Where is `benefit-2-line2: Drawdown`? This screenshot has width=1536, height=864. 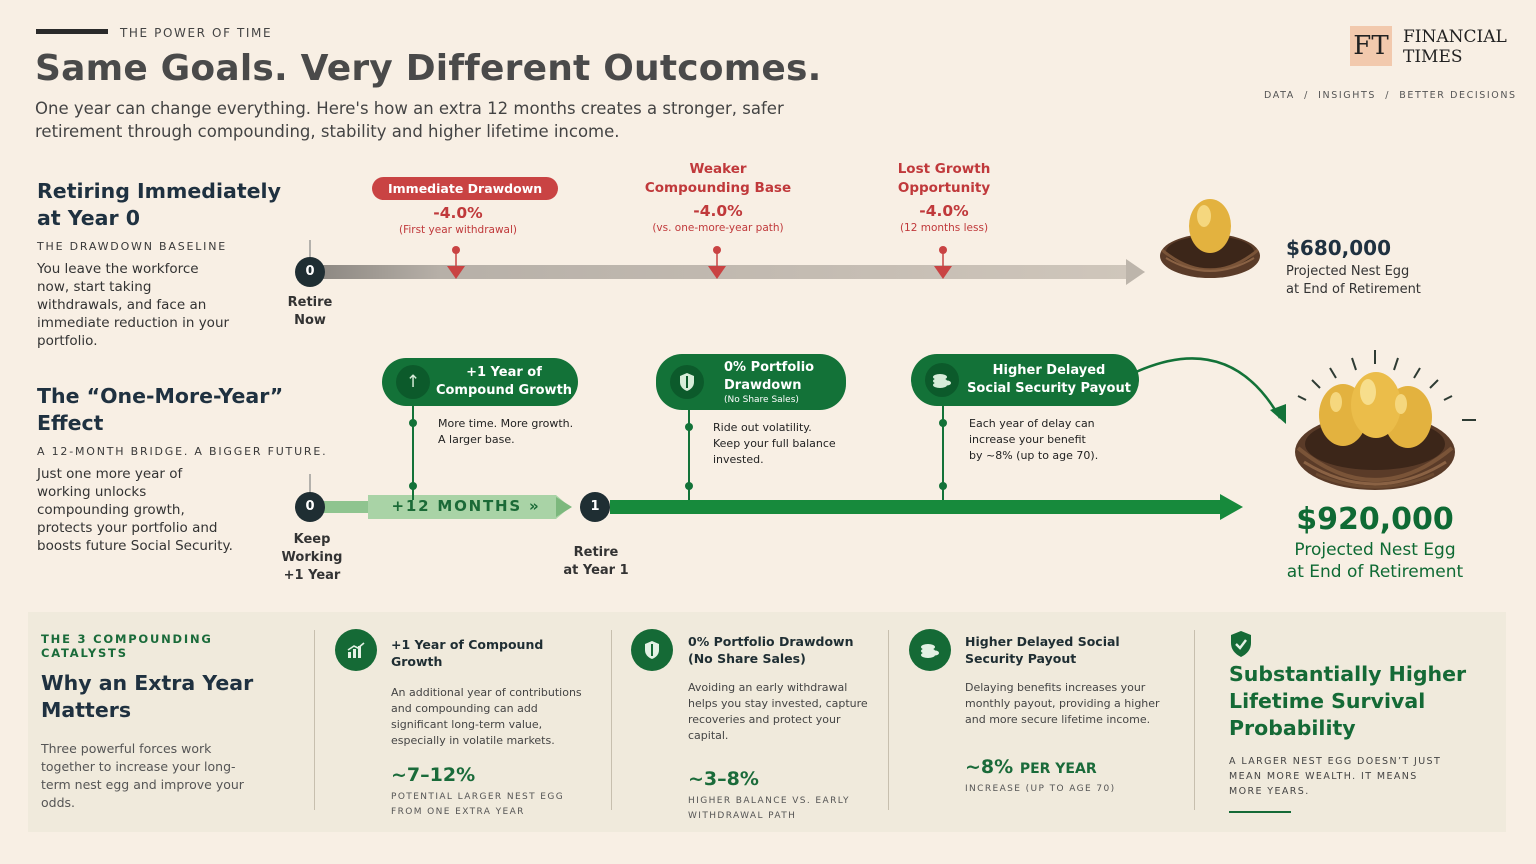
benefit-2-line2: Drawdown is located at coordinates (763, 385).